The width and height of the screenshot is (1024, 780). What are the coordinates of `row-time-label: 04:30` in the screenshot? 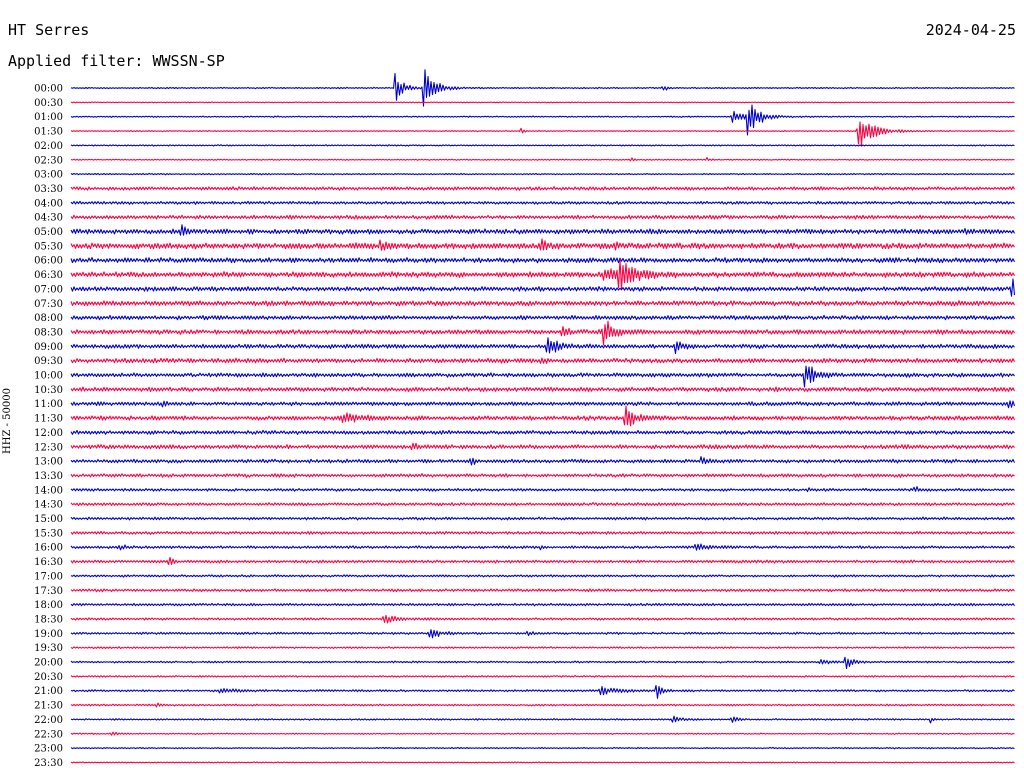 It's located at (48, 218).